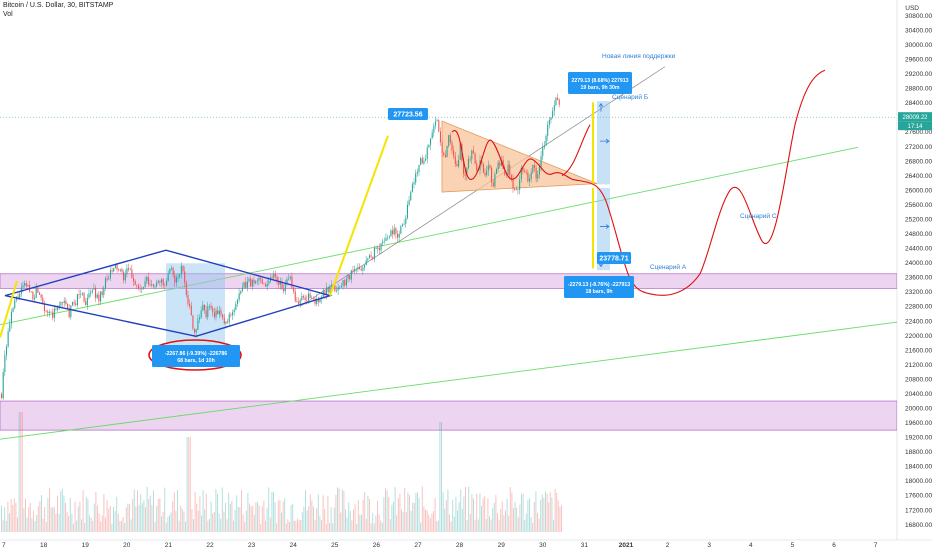 This screenshot has width=932, height=550. I want to click on red-path-scenario-b, so click(576, 150).